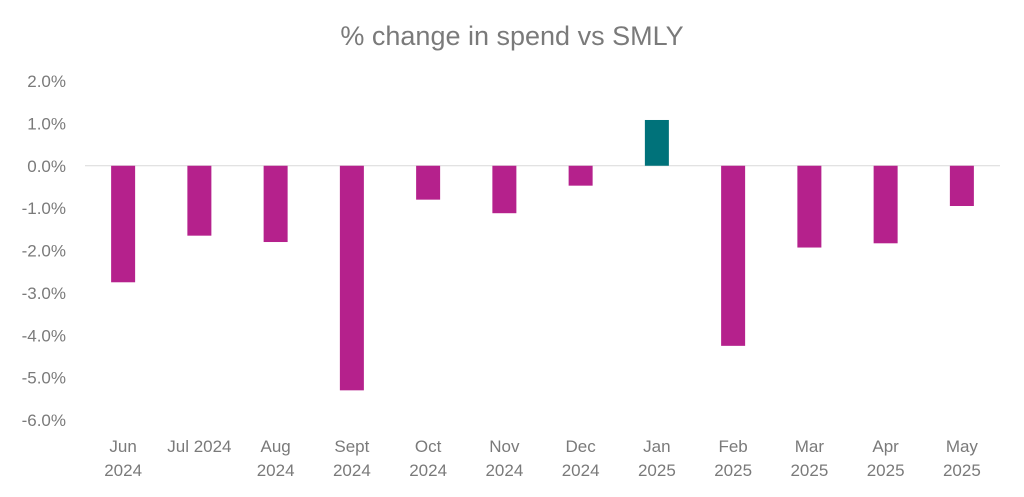  Describe the element at coordinates (351, 446) in the screenshot. I see `x-tick-label-line: Sept` at that location.